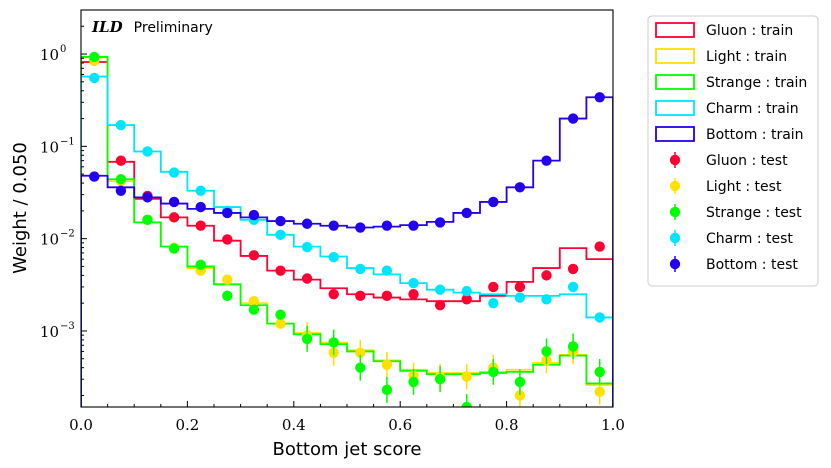 The height and width of the screenshot is (468, 831). Describe the element at coordinates (747, 161) in the screenshot. I see `legend-label-test-gluon: Gluon : test` at that location.